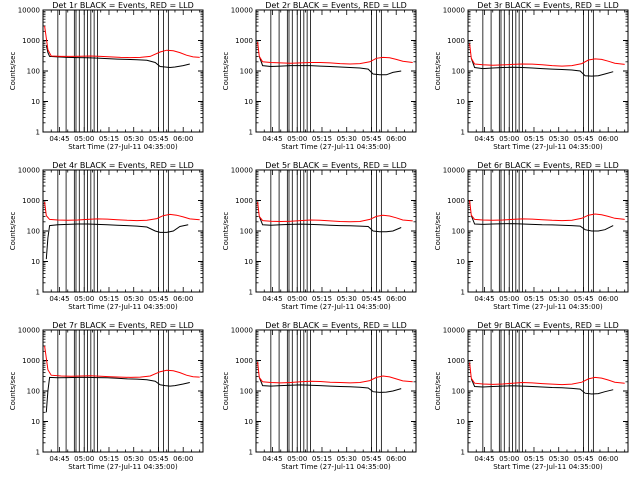  I want to click on panel-title: Det 7r BLACK = Events, RED = LLD, so click(123, 325).